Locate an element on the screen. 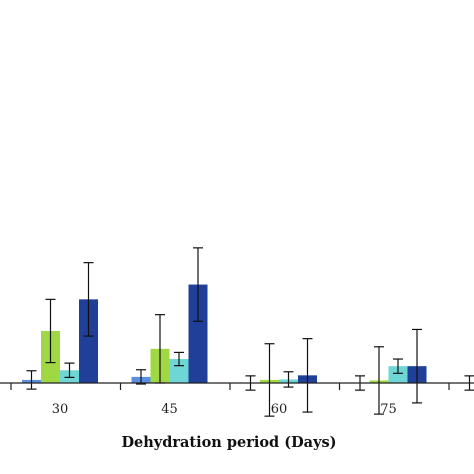 The height and width of the screenshot is (474, 474). x-tick-label: 60 is located at coordinates (279, 409).